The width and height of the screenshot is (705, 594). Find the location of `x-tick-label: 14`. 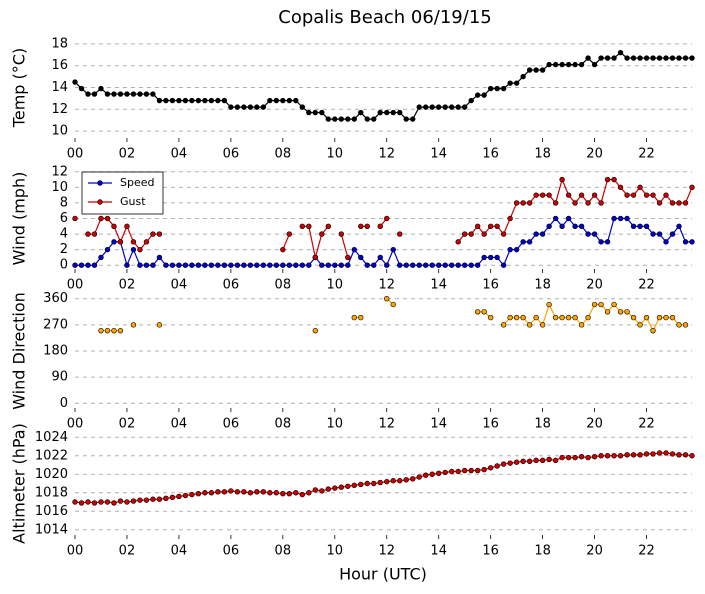

x-tick-label: 14 is located at coordinates (438, 154).